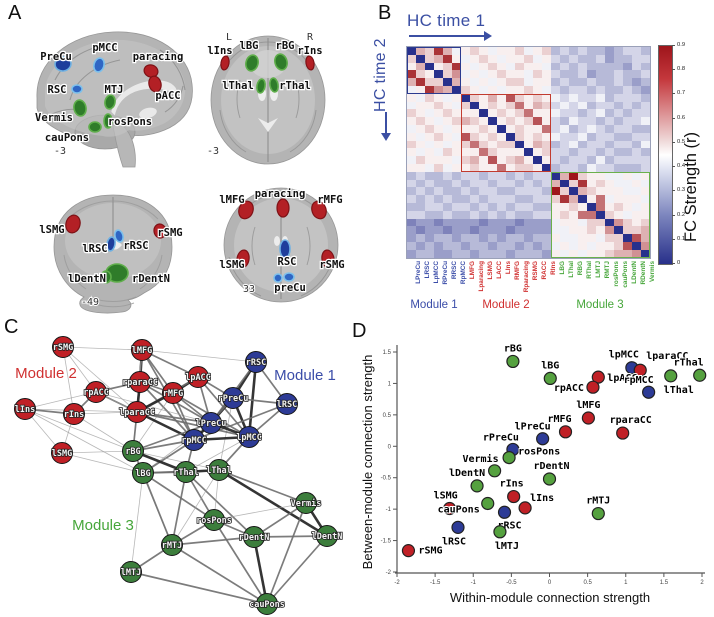  Describe the element at coordinates (142, 351) in the screenshot. I see `network-node-label: lMFG` at that location.